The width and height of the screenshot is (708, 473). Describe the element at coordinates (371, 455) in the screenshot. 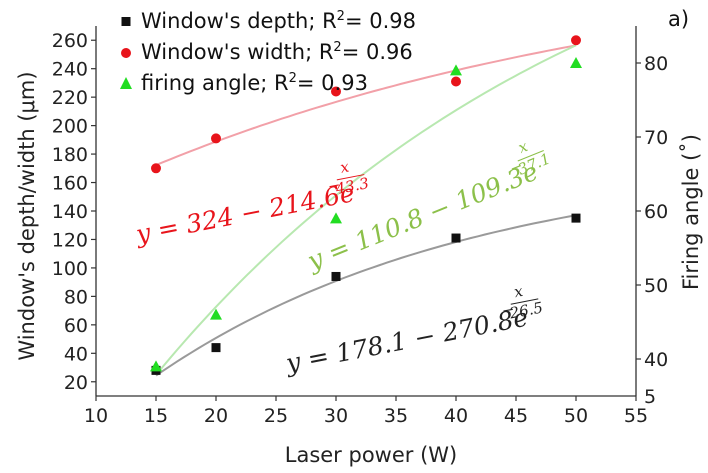

I see `x-axis-title: Laser power (W)` at that location.